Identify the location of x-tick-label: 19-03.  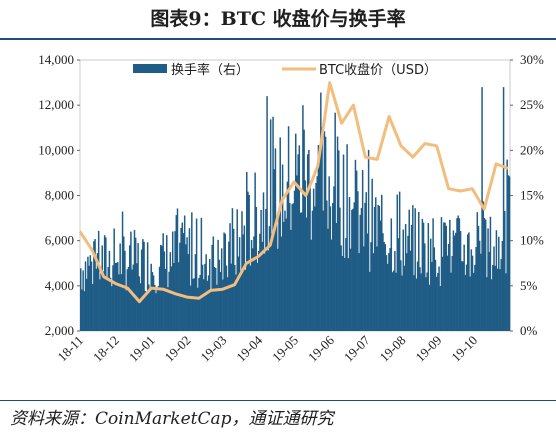
(213, 349).